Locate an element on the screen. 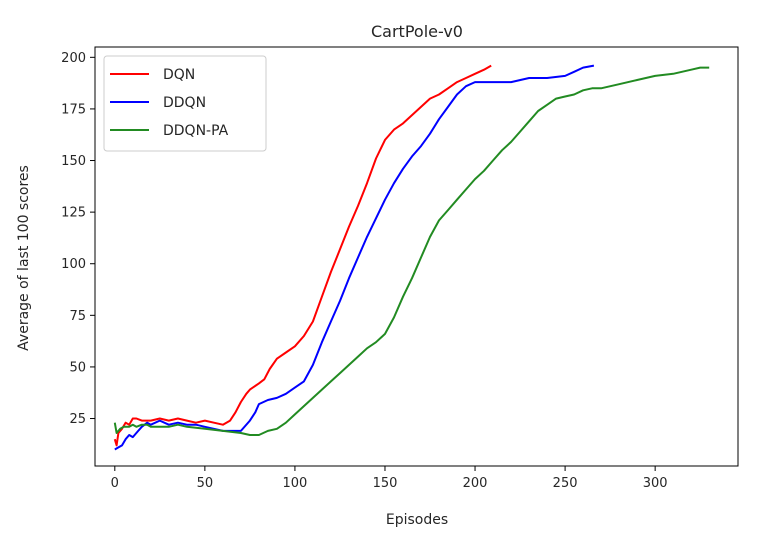 Image resolution: width=780 pixels, height=535 pixels. legend: DQN DDQN DDQN-PA is located at coordinates (185, 103).